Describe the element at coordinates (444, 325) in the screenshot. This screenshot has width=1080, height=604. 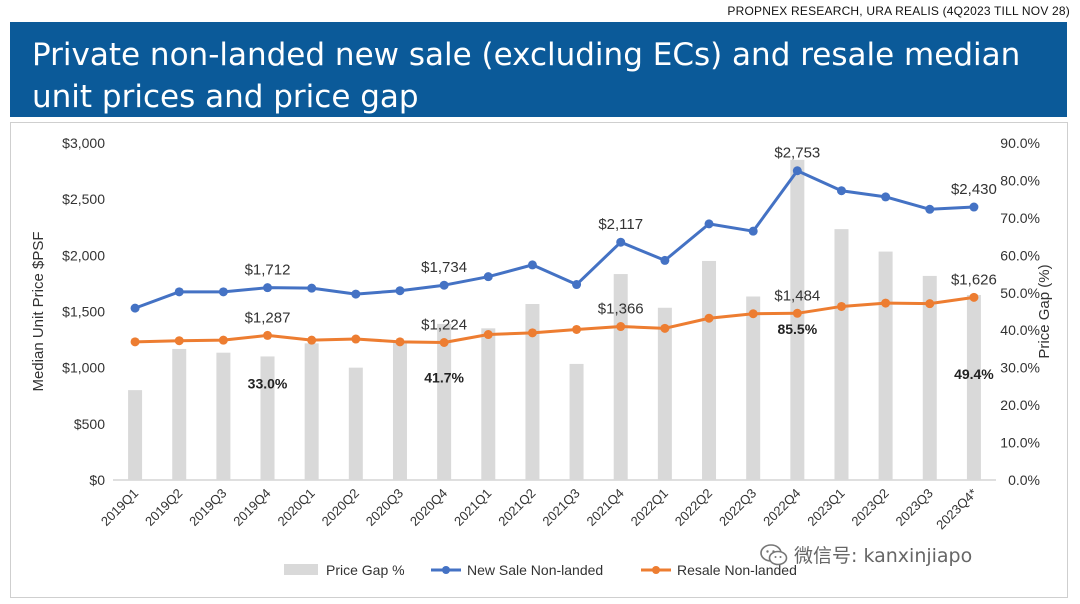
I see `resale-data-label: $1,224` at that location.